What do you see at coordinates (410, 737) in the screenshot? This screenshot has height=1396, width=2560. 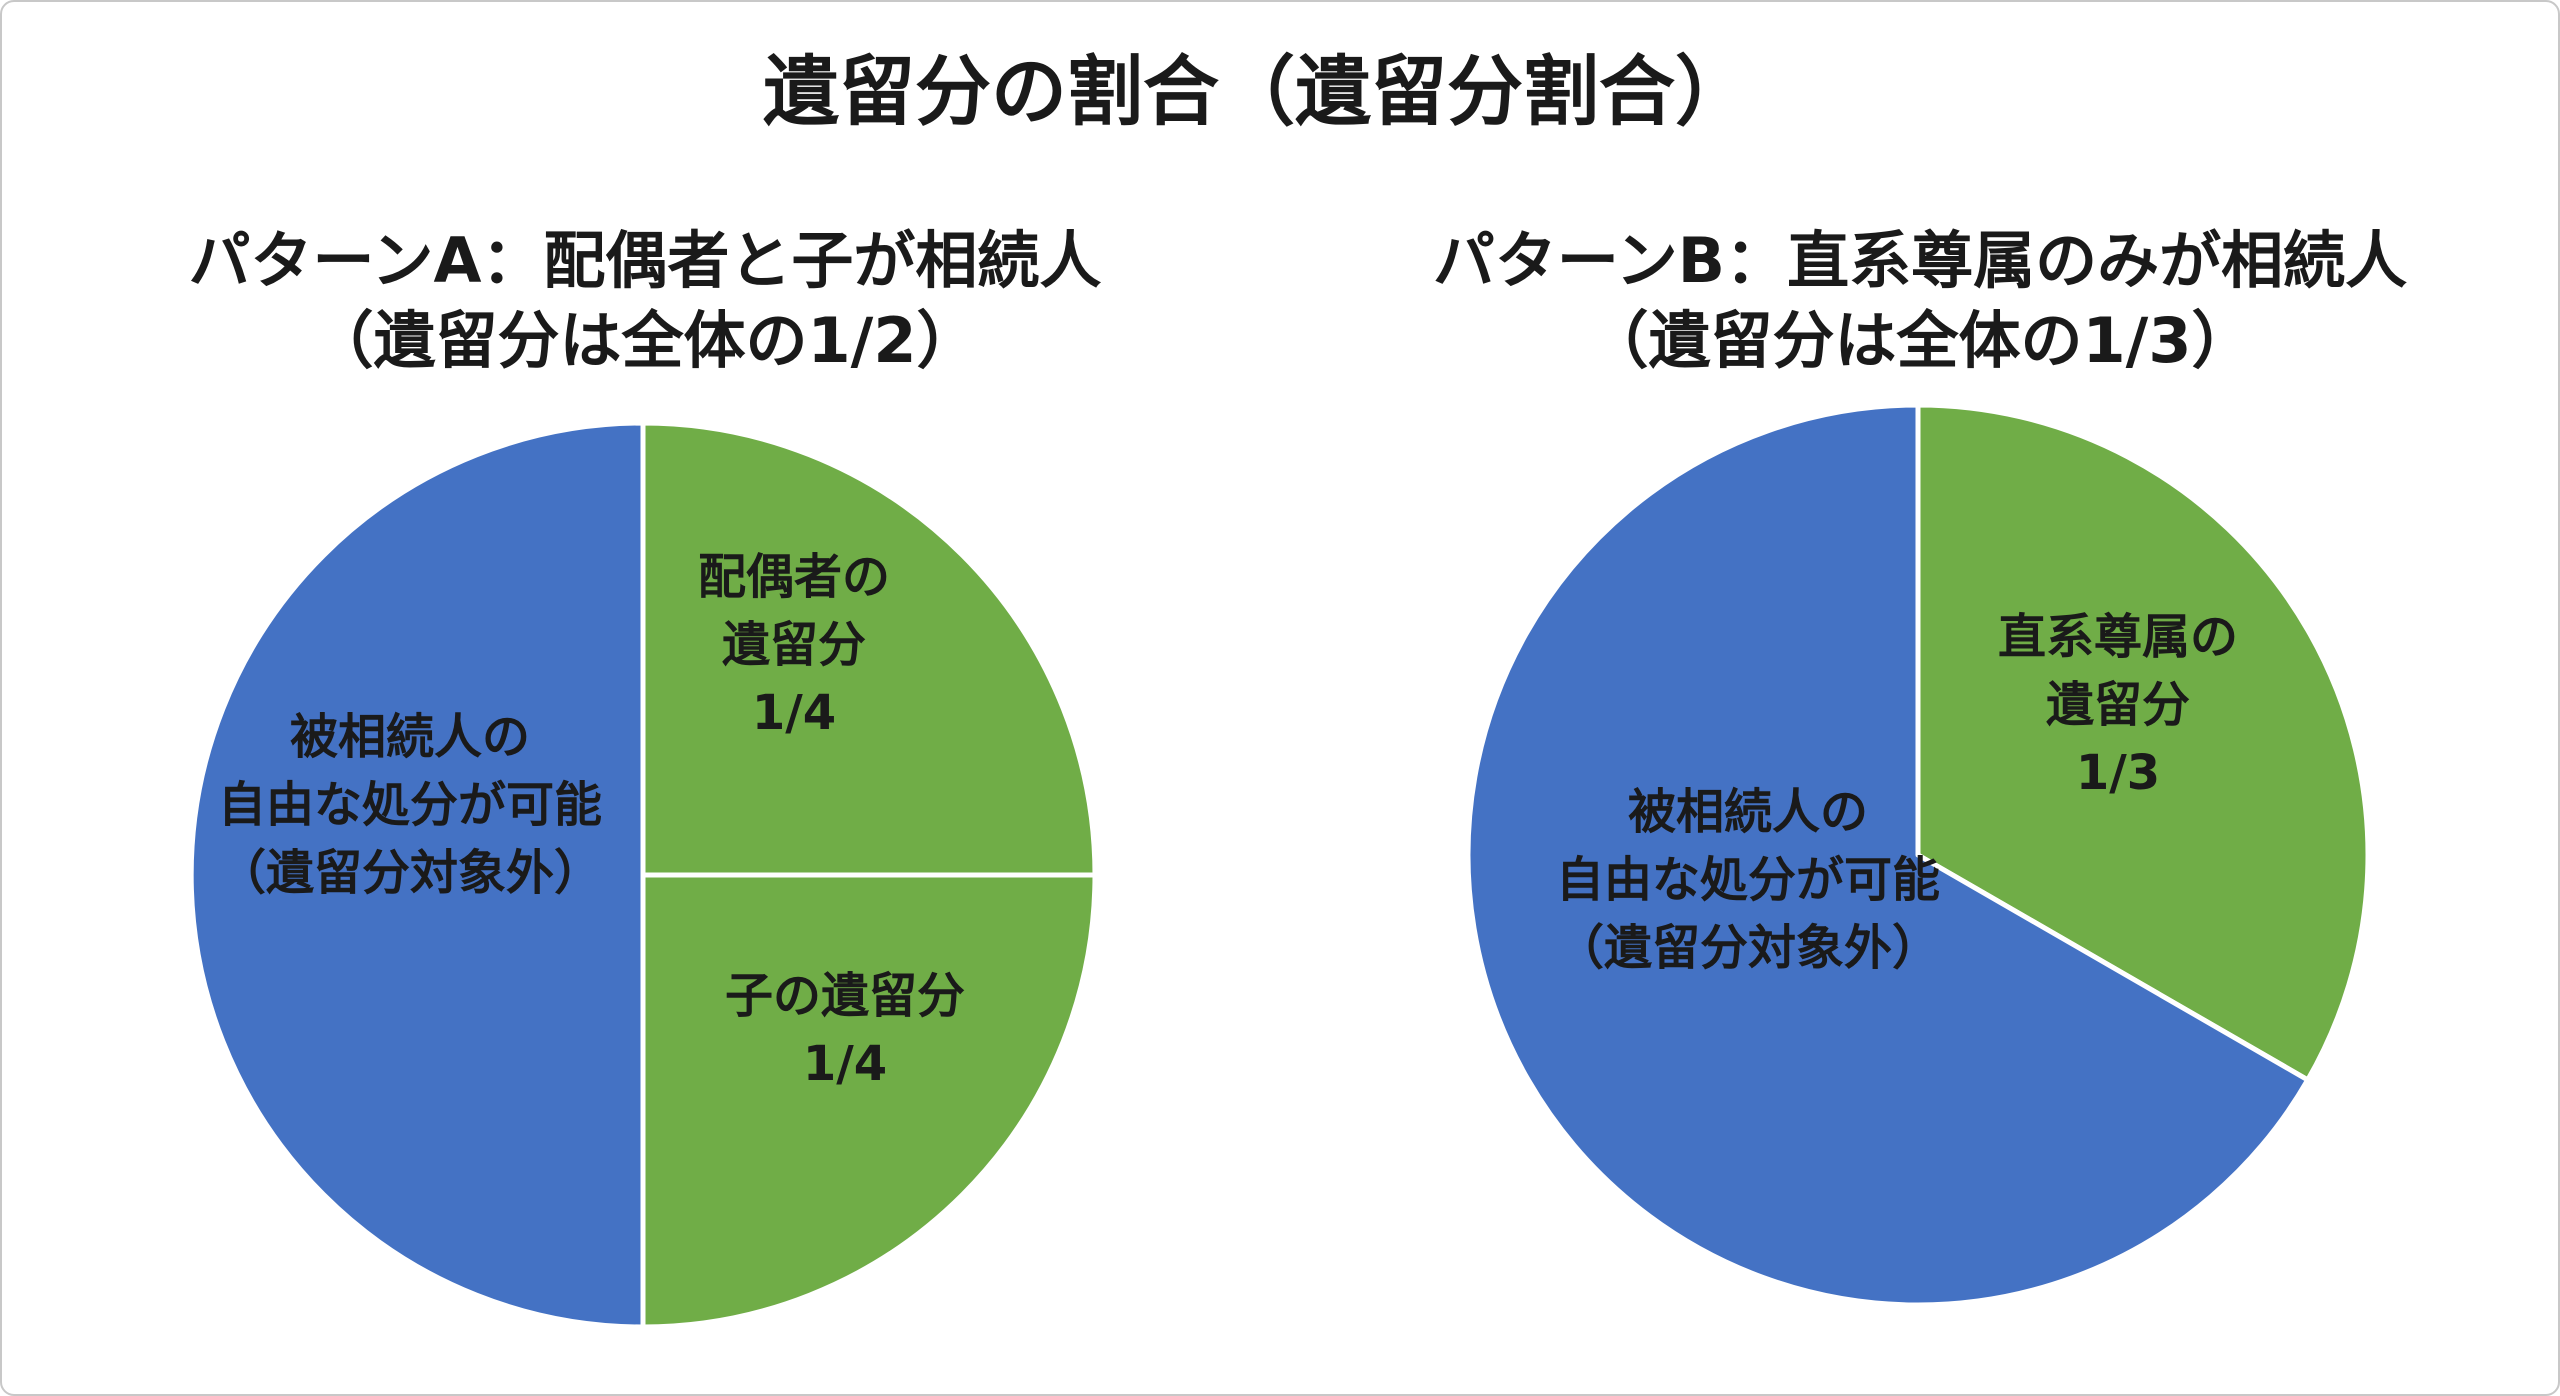 I see `chart-a-slice-2-label-line-0: 被相続人の` at bounding box center [410, 737].